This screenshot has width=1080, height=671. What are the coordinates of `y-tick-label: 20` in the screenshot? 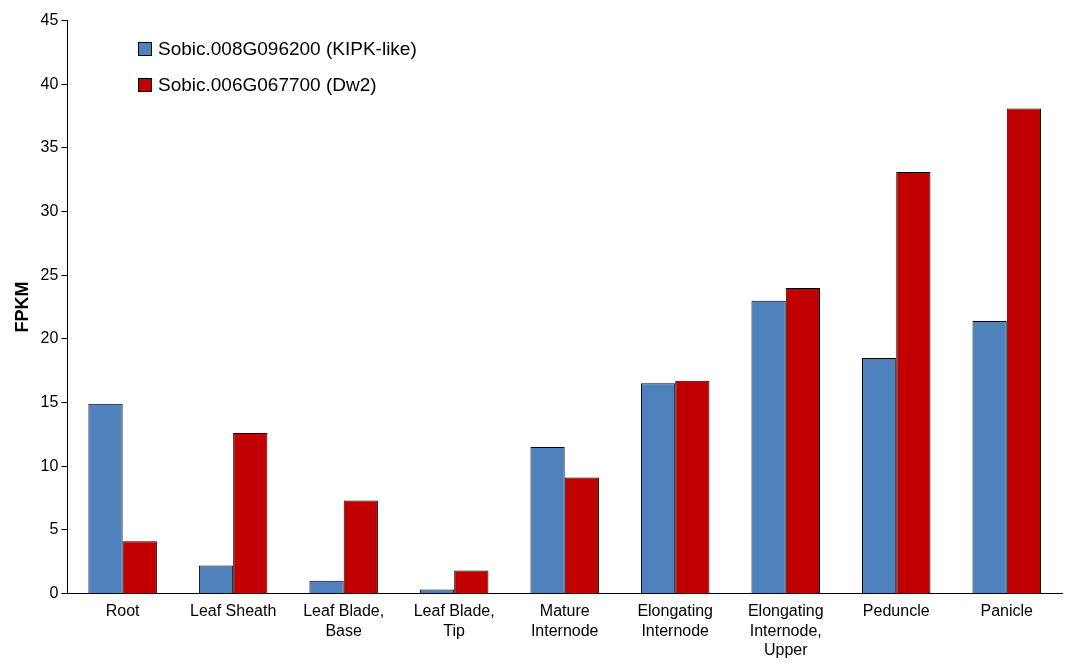 It's located at (49, 338).